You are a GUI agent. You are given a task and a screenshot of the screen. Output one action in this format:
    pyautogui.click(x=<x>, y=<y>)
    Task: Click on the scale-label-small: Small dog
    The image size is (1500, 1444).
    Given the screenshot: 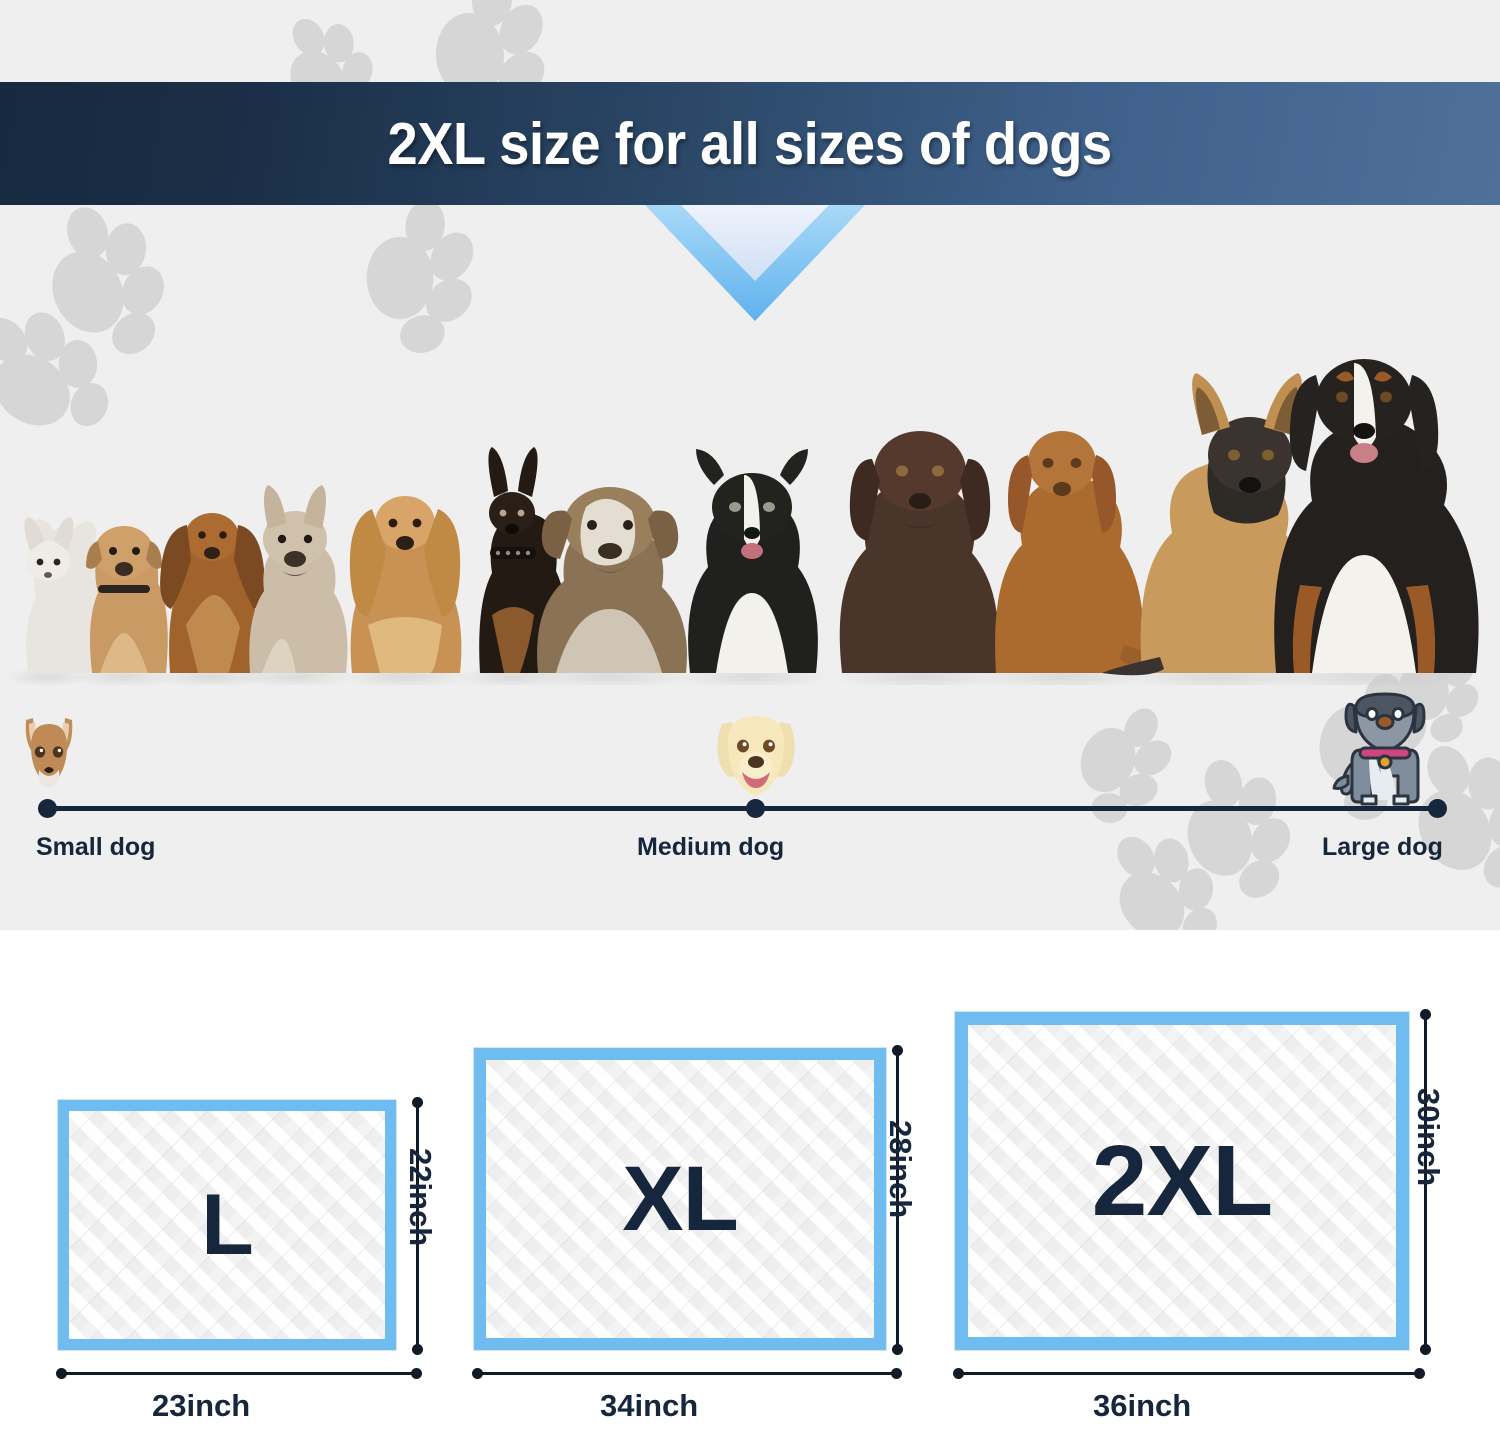 What is the action you would take?
    pyautogui.click(x=96, y=847)
    